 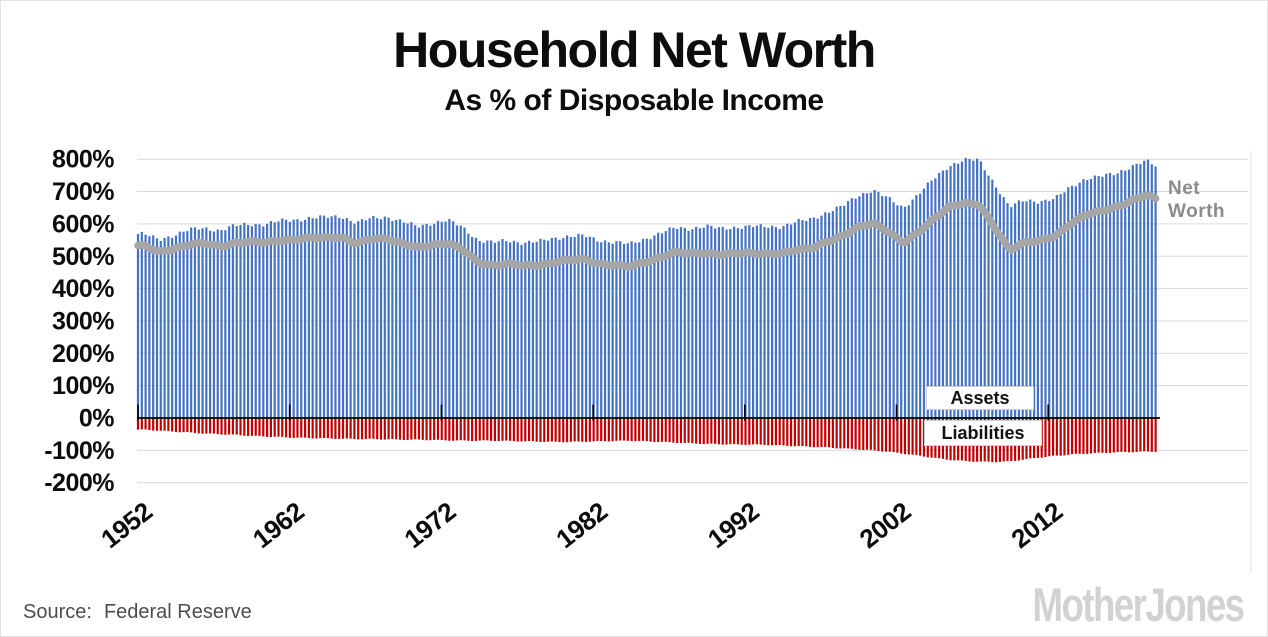 I want to click on mother-jones-logo: MotherJones, so click(x=1138, y=604).